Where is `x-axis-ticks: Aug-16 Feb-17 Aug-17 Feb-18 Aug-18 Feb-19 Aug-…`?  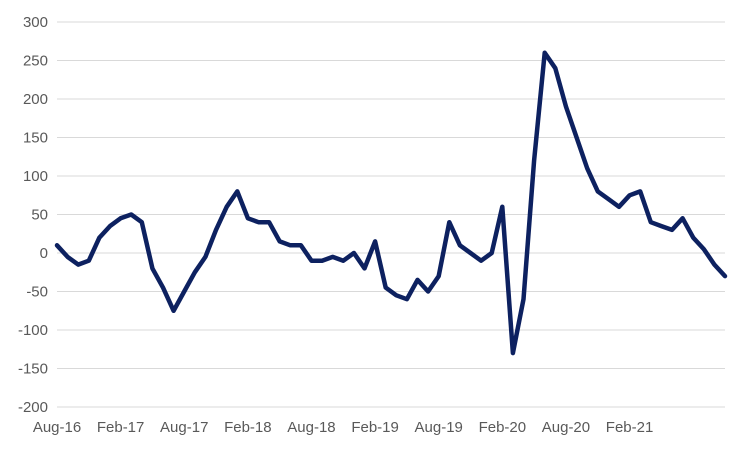
x-axis-ticks: Aug-16 Feb-17 Aug-17 Feb-18 Aug-18 Feb-19 Aug-… is located at coordinates (343, 427).